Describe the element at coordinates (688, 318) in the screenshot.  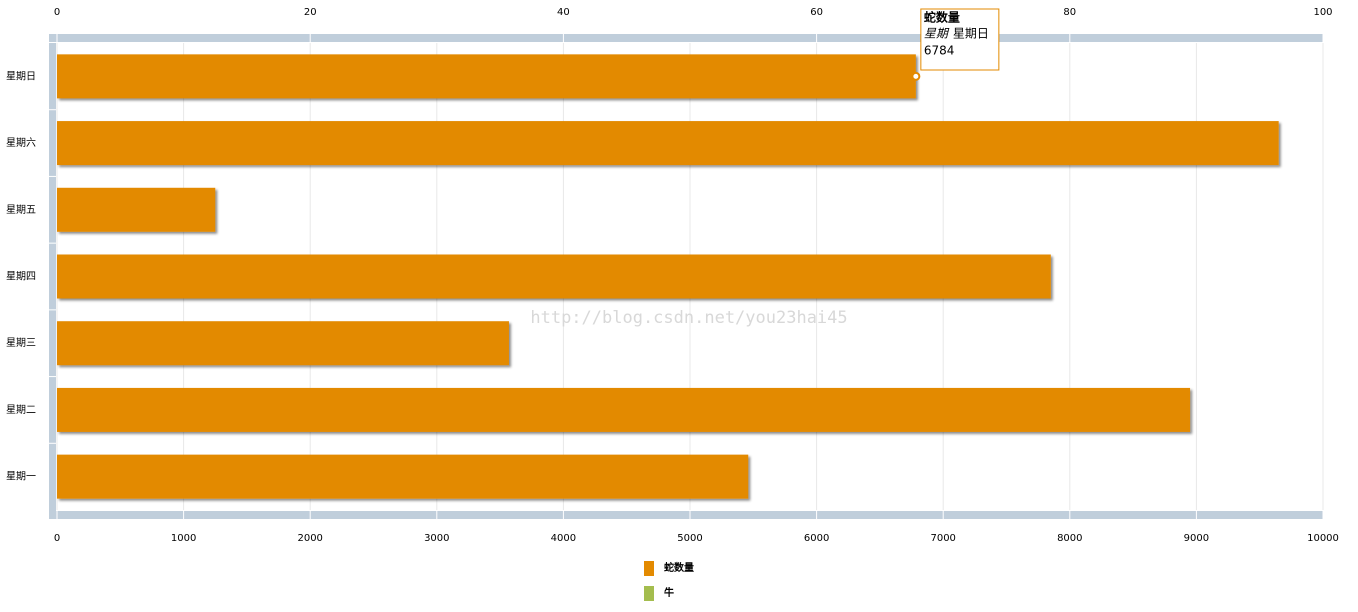
I see `watermark: http://blog.csdn.net/you23hai45` at that location.